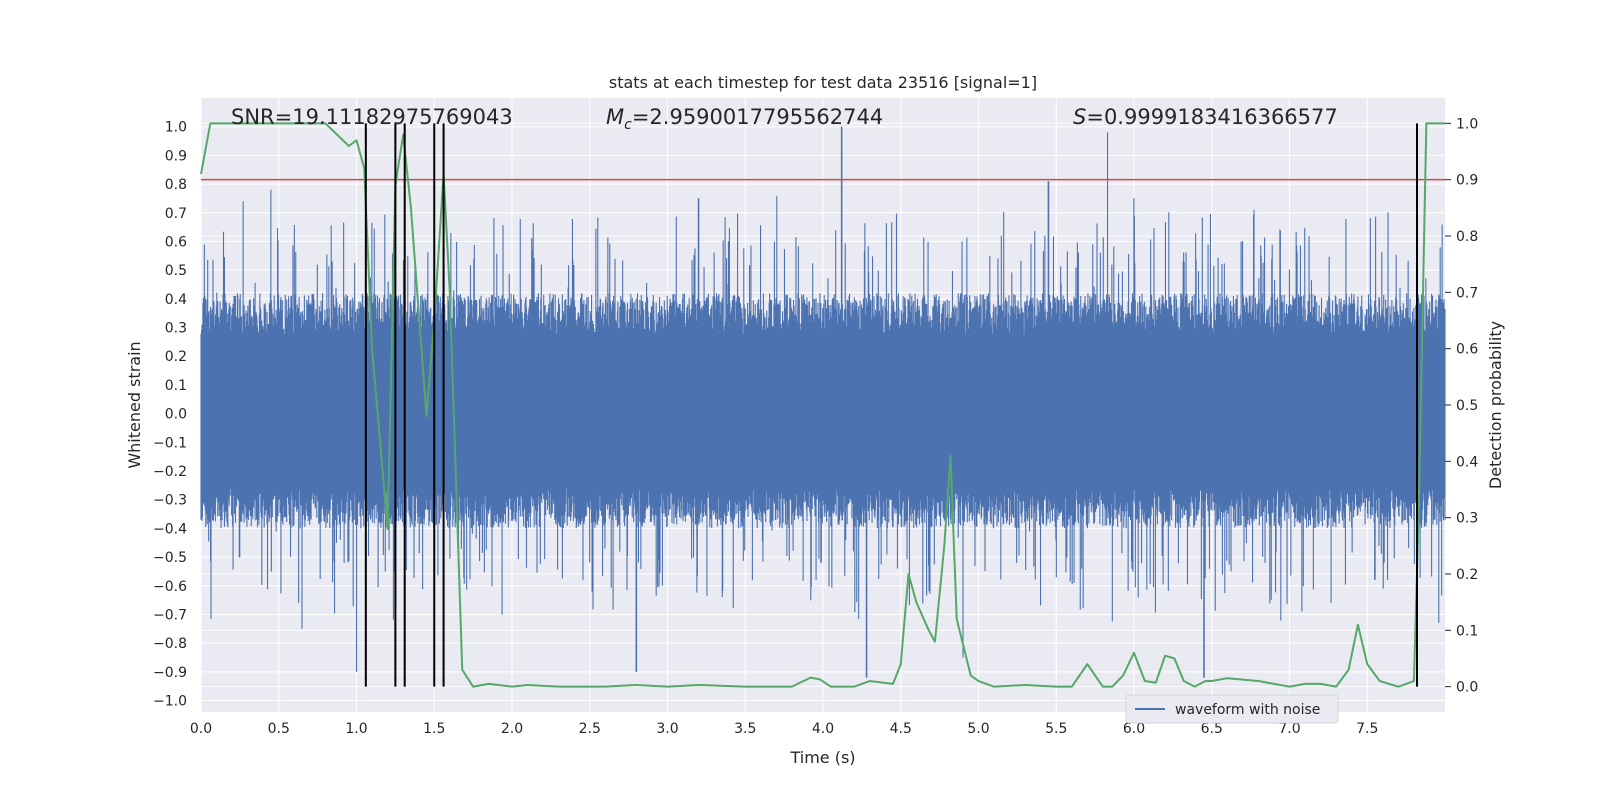  What do you see at coordinates (372, 117) in the screenshot?
I see `snr-annotation: SNR=19.11182975769043` at bounding box center [372, 117].